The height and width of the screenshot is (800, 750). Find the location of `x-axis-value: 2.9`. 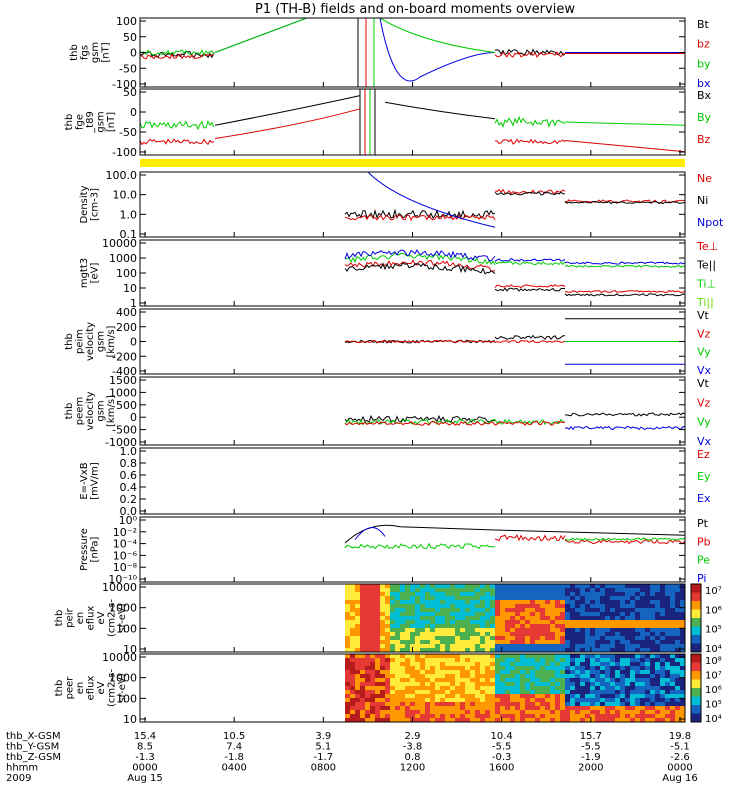

x-axis-value: 2.9 is located at coordinates (413, 736).